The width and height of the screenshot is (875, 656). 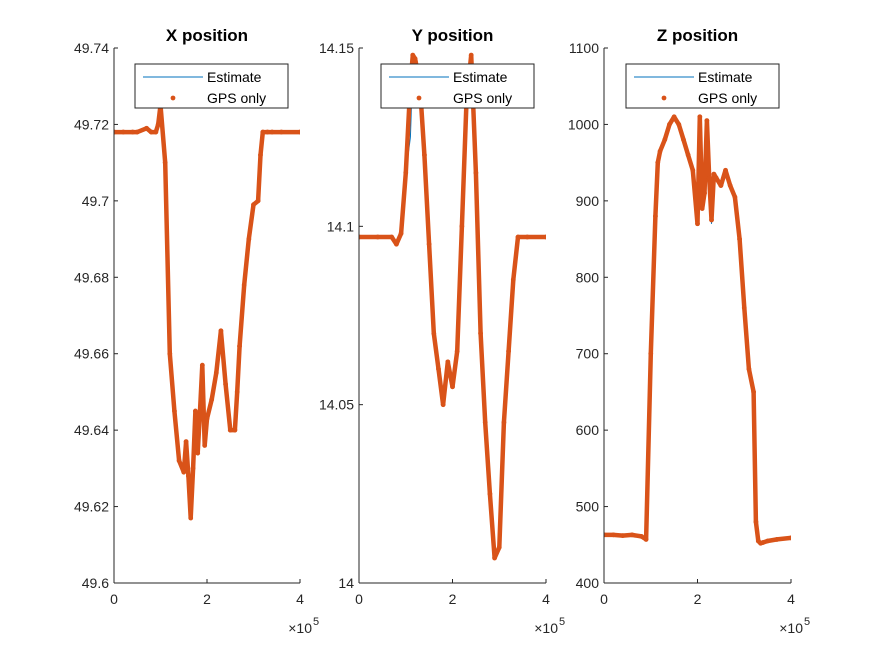 I want to click on y-tick-label: 800, so click(x=588, y=277).